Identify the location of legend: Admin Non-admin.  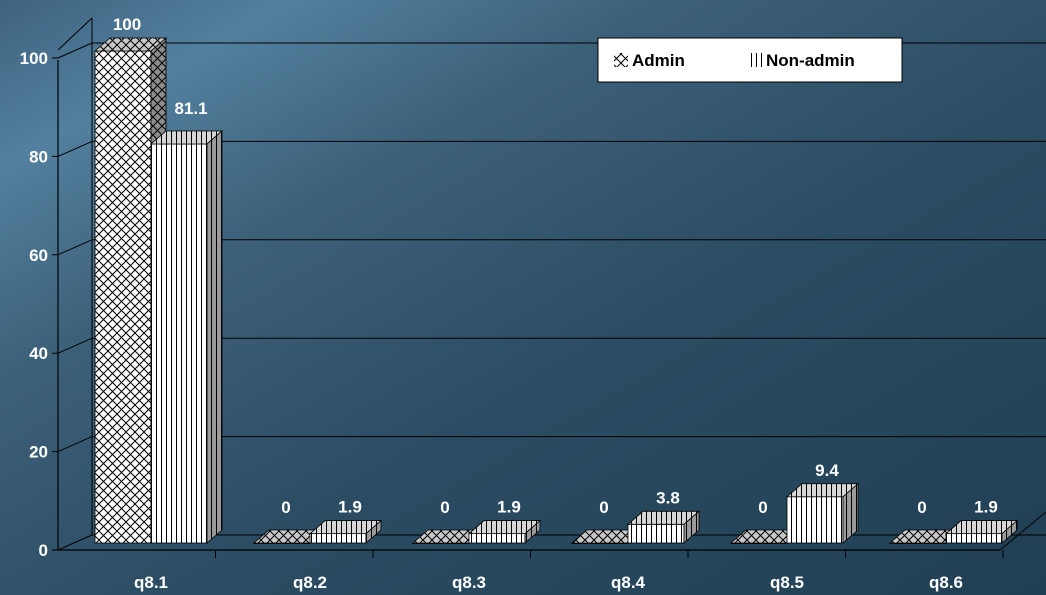
(750, 60).